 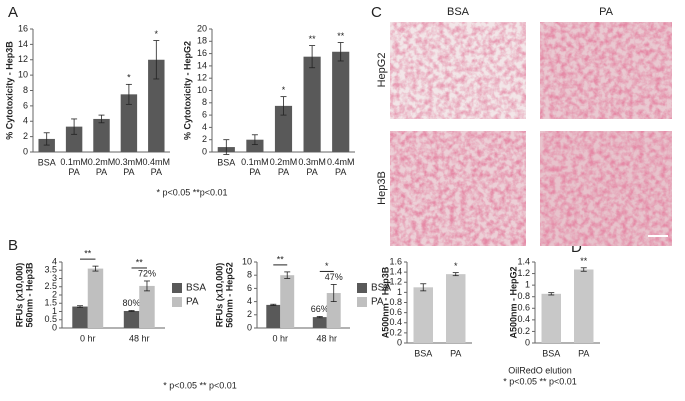 What do you see at coordinates (255, 167) in the screenshot?
I see `x-tick-label: 0.1mM PA` at bounding box center [255, 167].